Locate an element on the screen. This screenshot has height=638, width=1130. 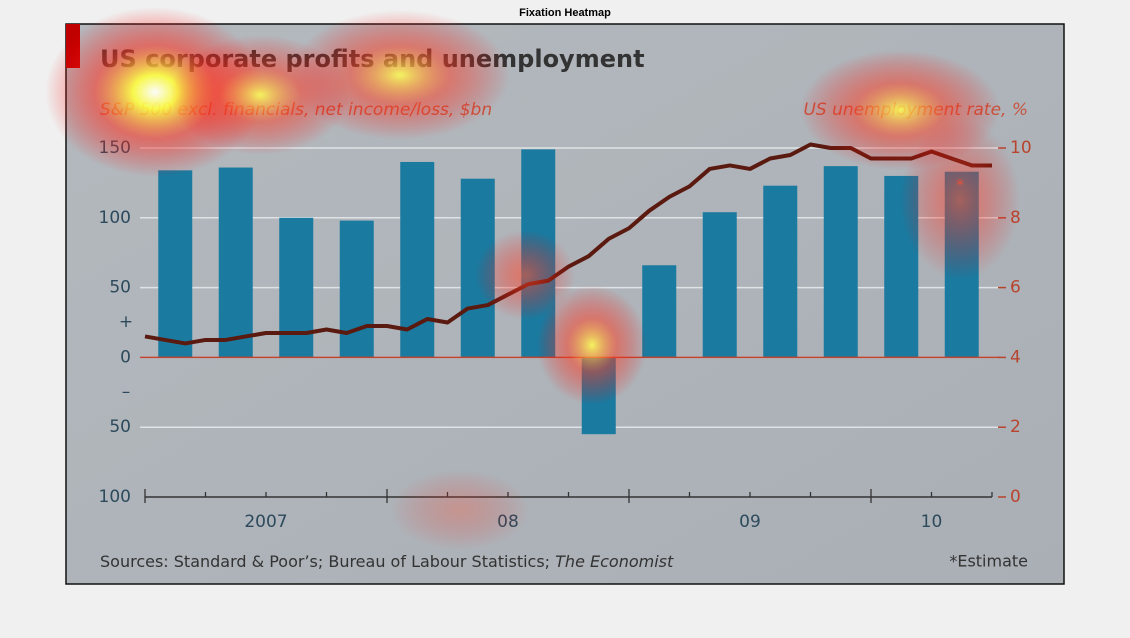
x-tick-label: 10 is located at coordinates (932, 522).